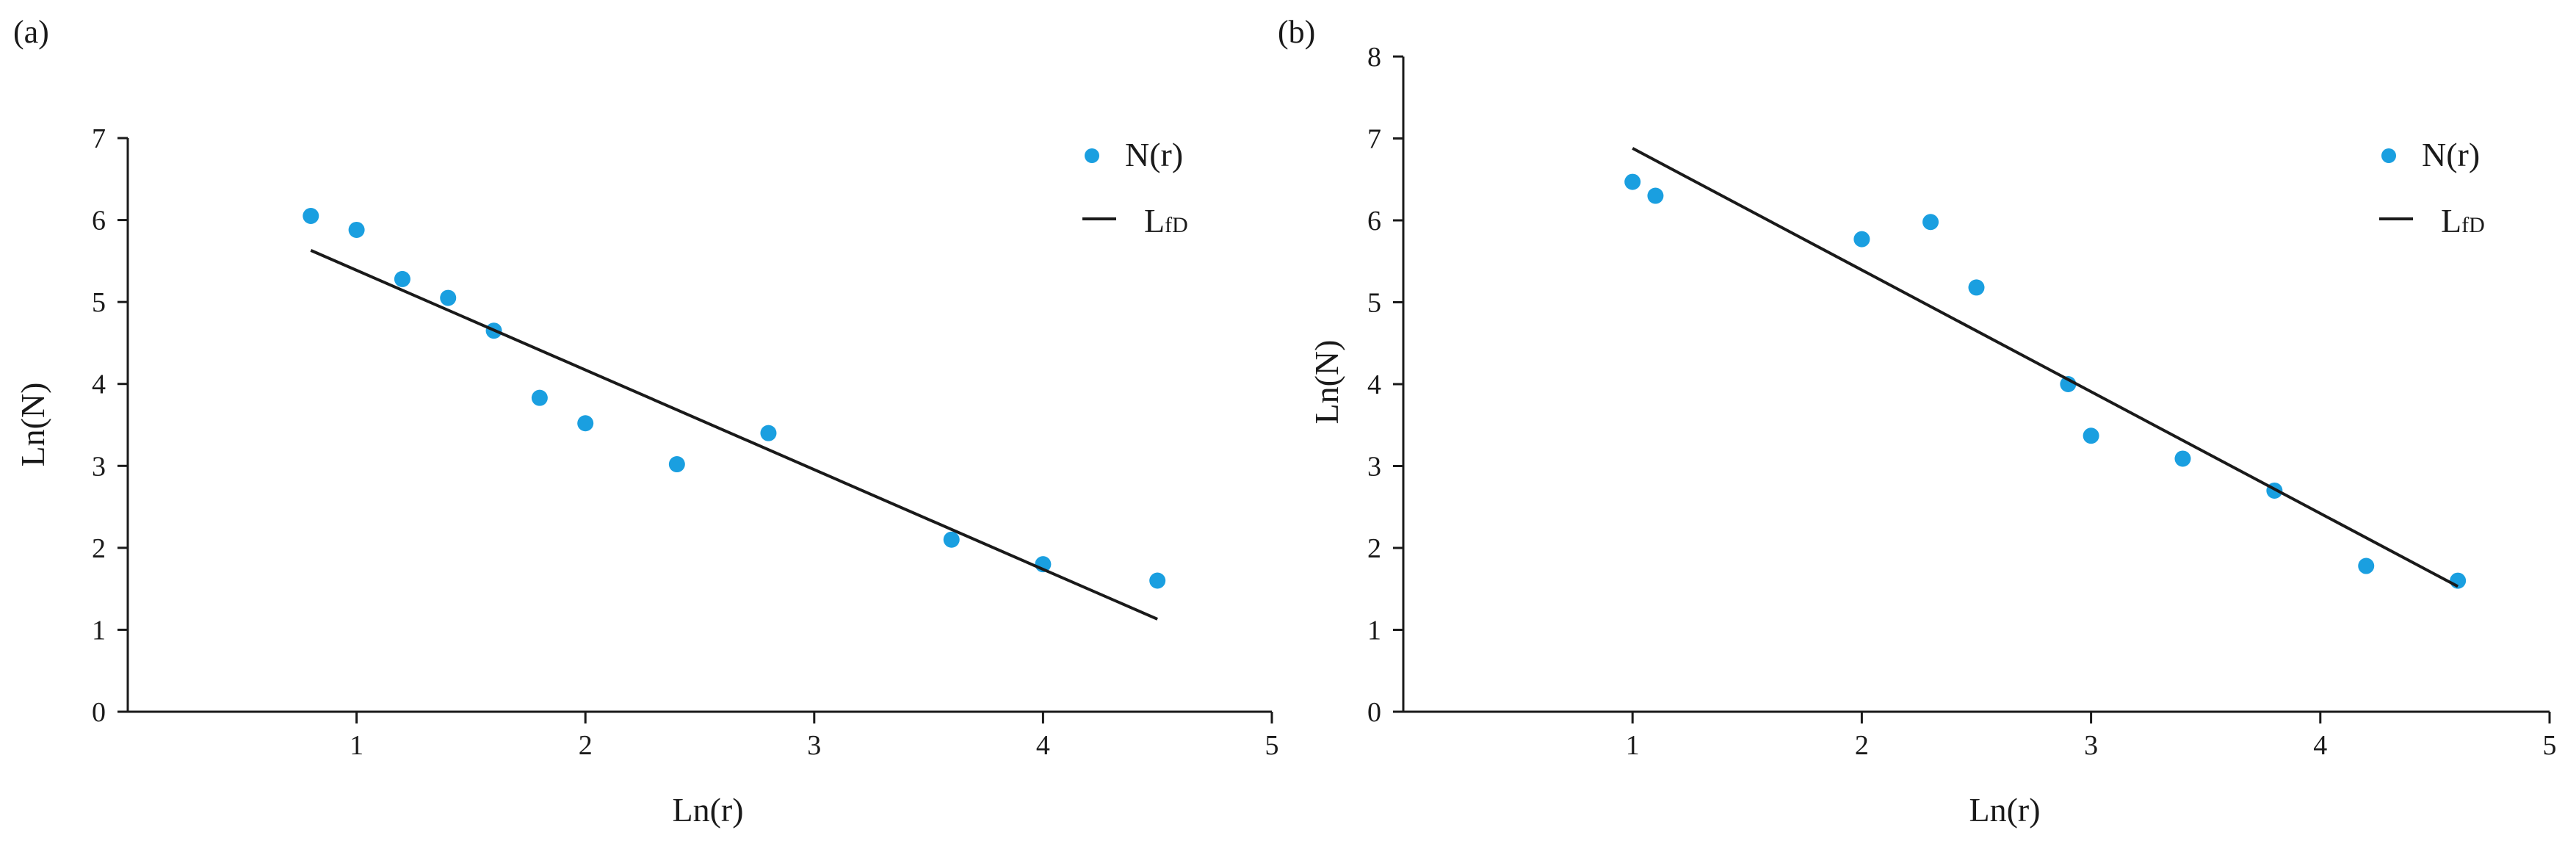 This screenshot has height=841, width=2576. What do you see at coordinates (99, 548) in the screenshot?
I see `panel-a-y-tick-label: 2` at bounding box center [99, 548].